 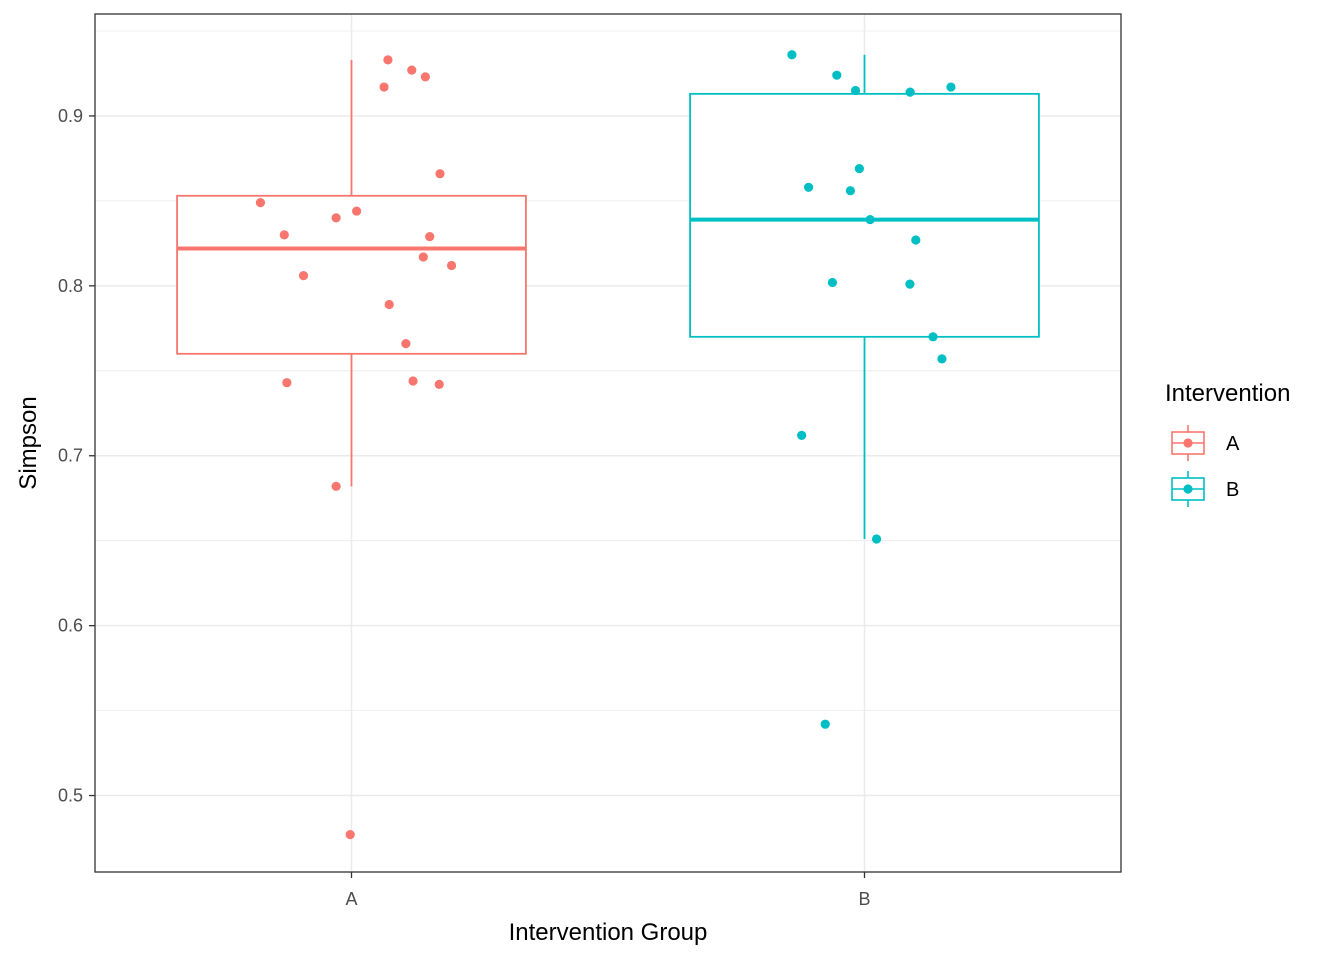 What do you see at coordinates (1205, 443) in the screenshot?
I see `legend-key-A: A` at bounding box center [1205, 443].